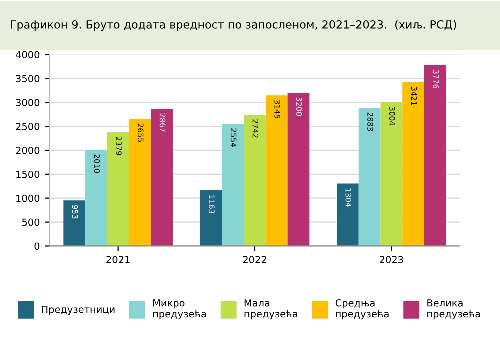 The width and height of the screenshot is (500, 342). What do you see at coordinates (233, 26) in the screenshot?
I see `chart-title: Графикон 9. Бруто додата вредност по запосленом, 2021–2023. (хиљ. РСД)` at bounding box center [233, 26].